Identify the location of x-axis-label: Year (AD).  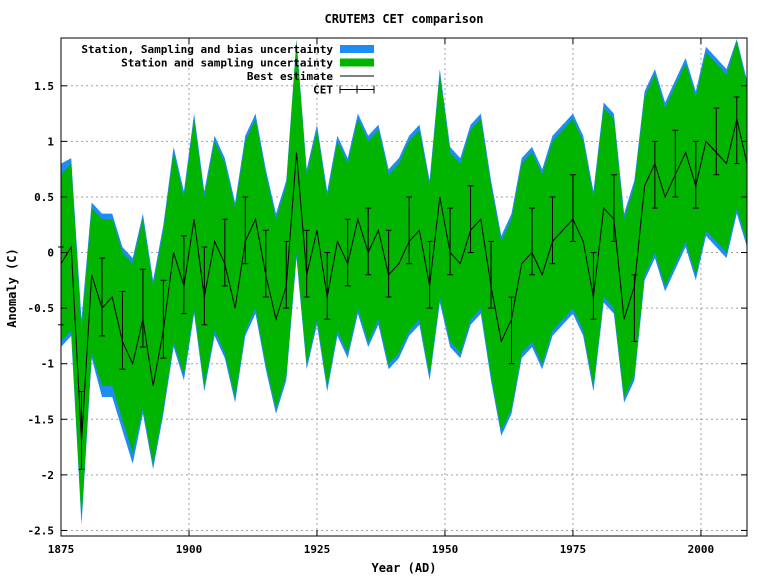
(403, 568).